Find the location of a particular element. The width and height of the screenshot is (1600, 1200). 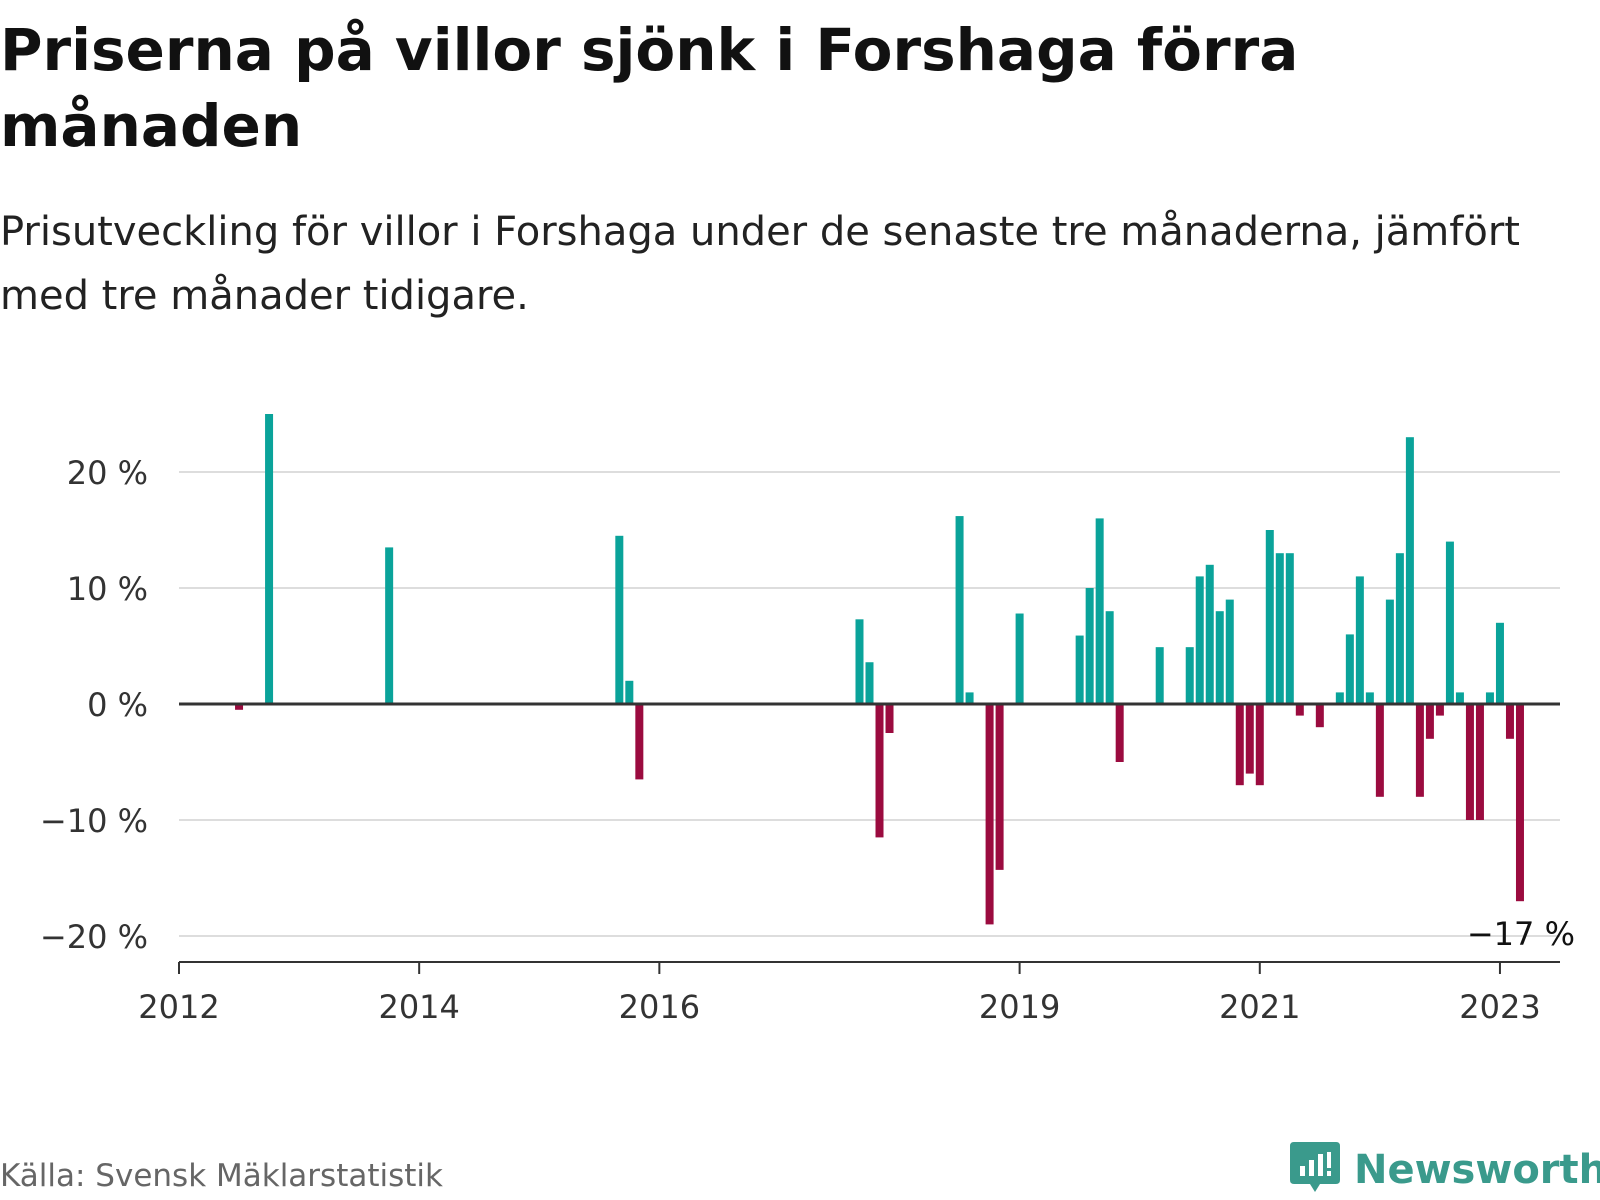

brand-logo: Newsworthy is located at coordinates (1445, 1170).